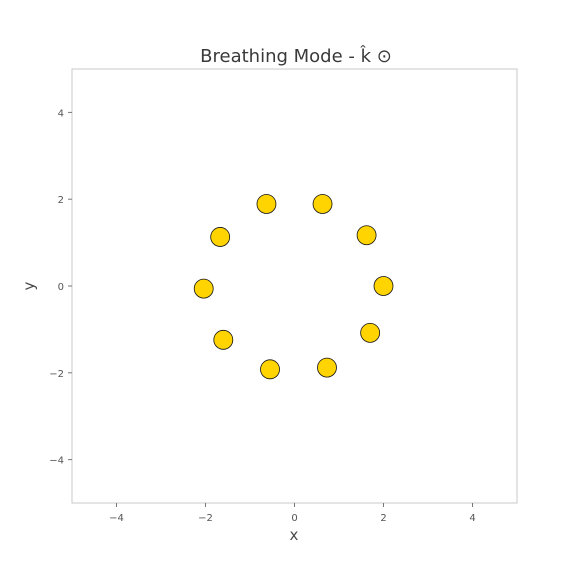 The height and width of the screenshot is (576, 576). Describe the element at coordinates (296, 56) in the screenshot. I see `chart-title: Breathing Mode - k̂ ⊙` at that location.